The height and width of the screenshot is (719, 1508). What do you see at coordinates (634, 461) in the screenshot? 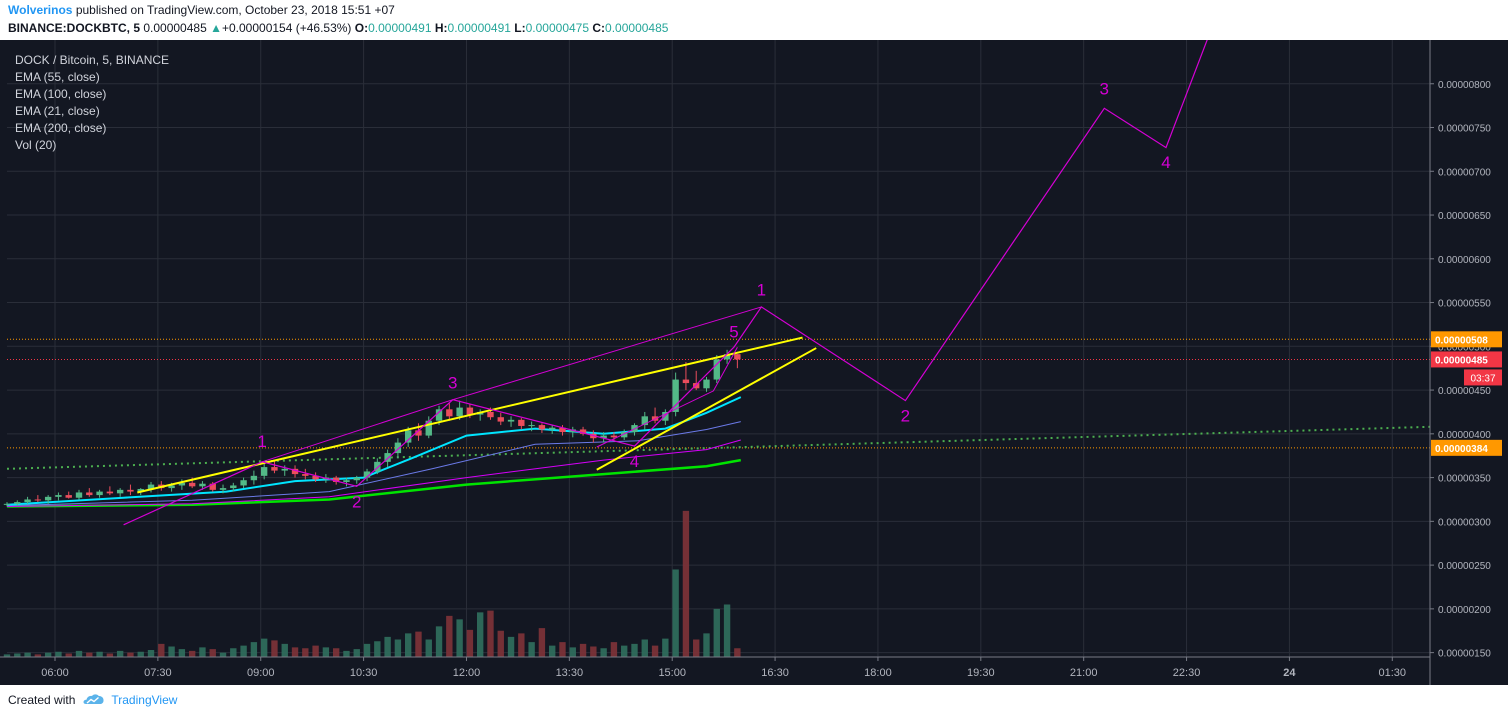
I see `wave-label: 4` at bounding box center [634, 461].